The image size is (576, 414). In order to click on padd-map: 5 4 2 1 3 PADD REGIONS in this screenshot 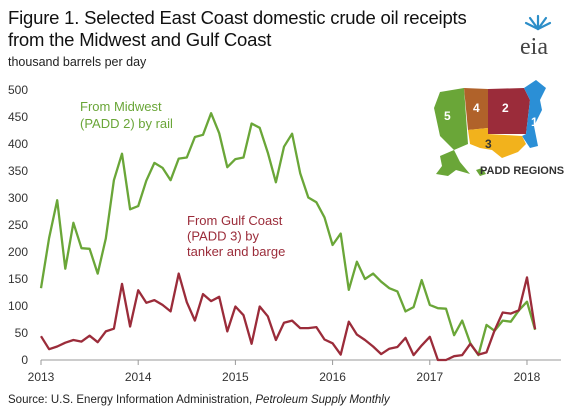, I will do `click(499, 128)`.